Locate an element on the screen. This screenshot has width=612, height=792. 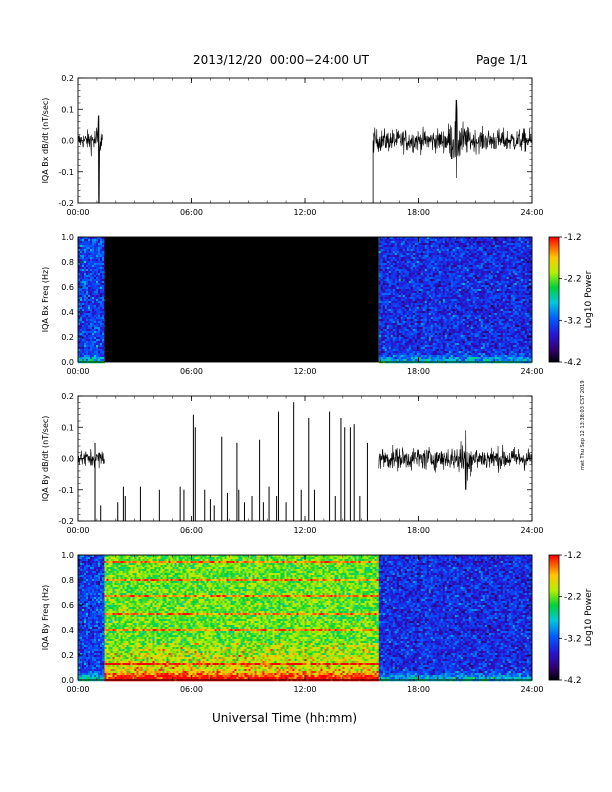
y-tick-label: 0.1 is located at coordinates (67, 427).